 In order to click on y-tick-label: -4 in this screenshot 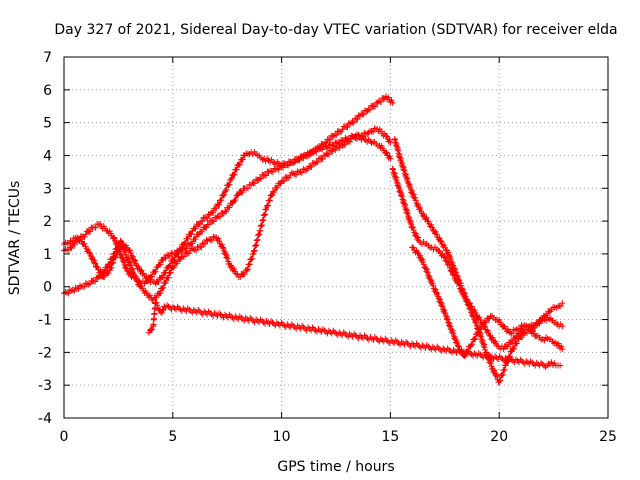, I will do `click(45, 419)`.